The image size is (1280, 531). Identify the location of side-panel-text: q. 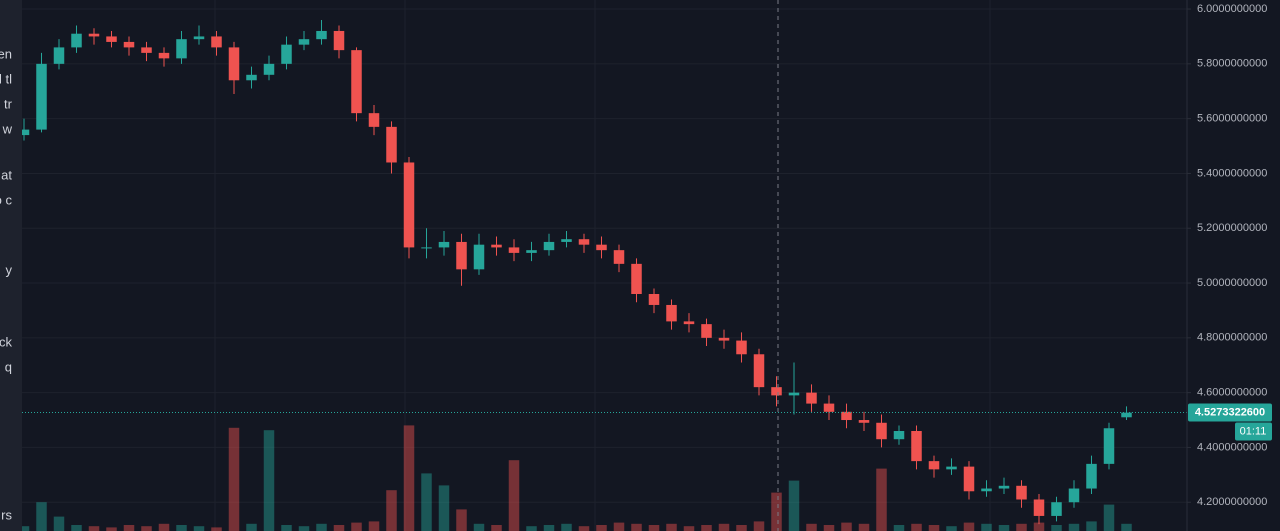
(8, 366).